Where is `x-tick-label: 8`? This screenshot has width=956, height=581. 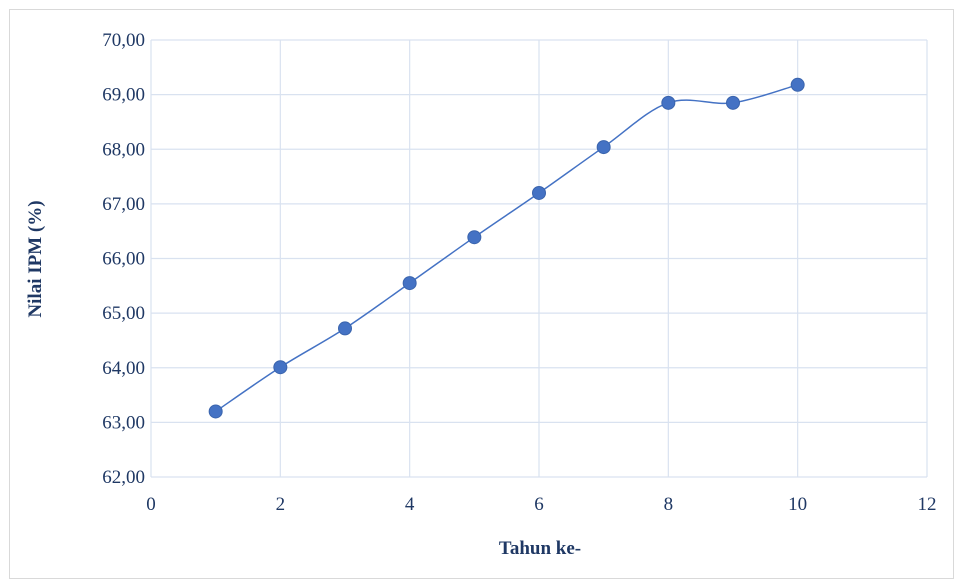 x-tick-label: 8 is located at coordinates (669, 504).